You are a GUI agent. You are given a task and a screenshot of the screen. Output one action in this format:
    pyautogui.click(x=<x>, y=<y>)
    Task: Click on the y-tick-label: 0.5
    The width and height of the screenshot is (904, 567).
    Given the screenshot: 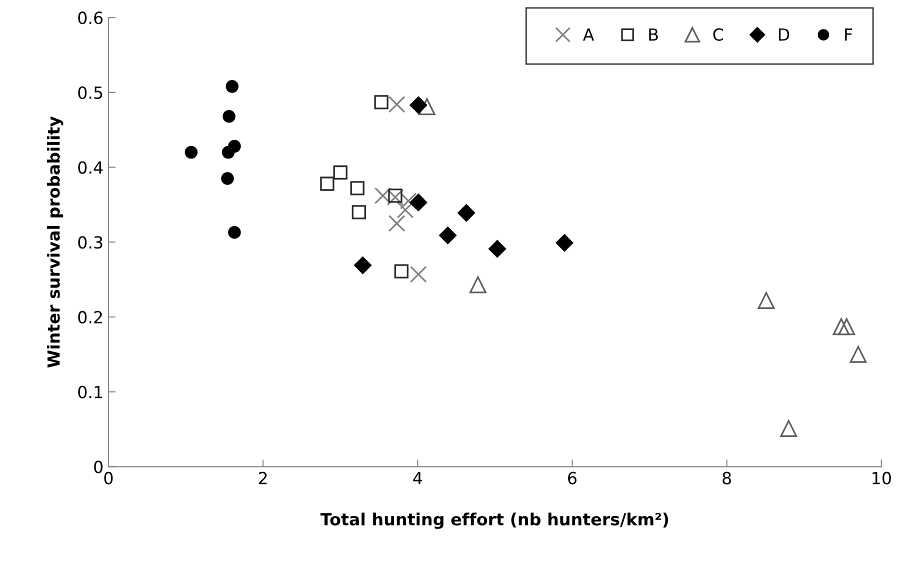 What is the action you would take?
    pyautogui.click(x=90, y=92)
    